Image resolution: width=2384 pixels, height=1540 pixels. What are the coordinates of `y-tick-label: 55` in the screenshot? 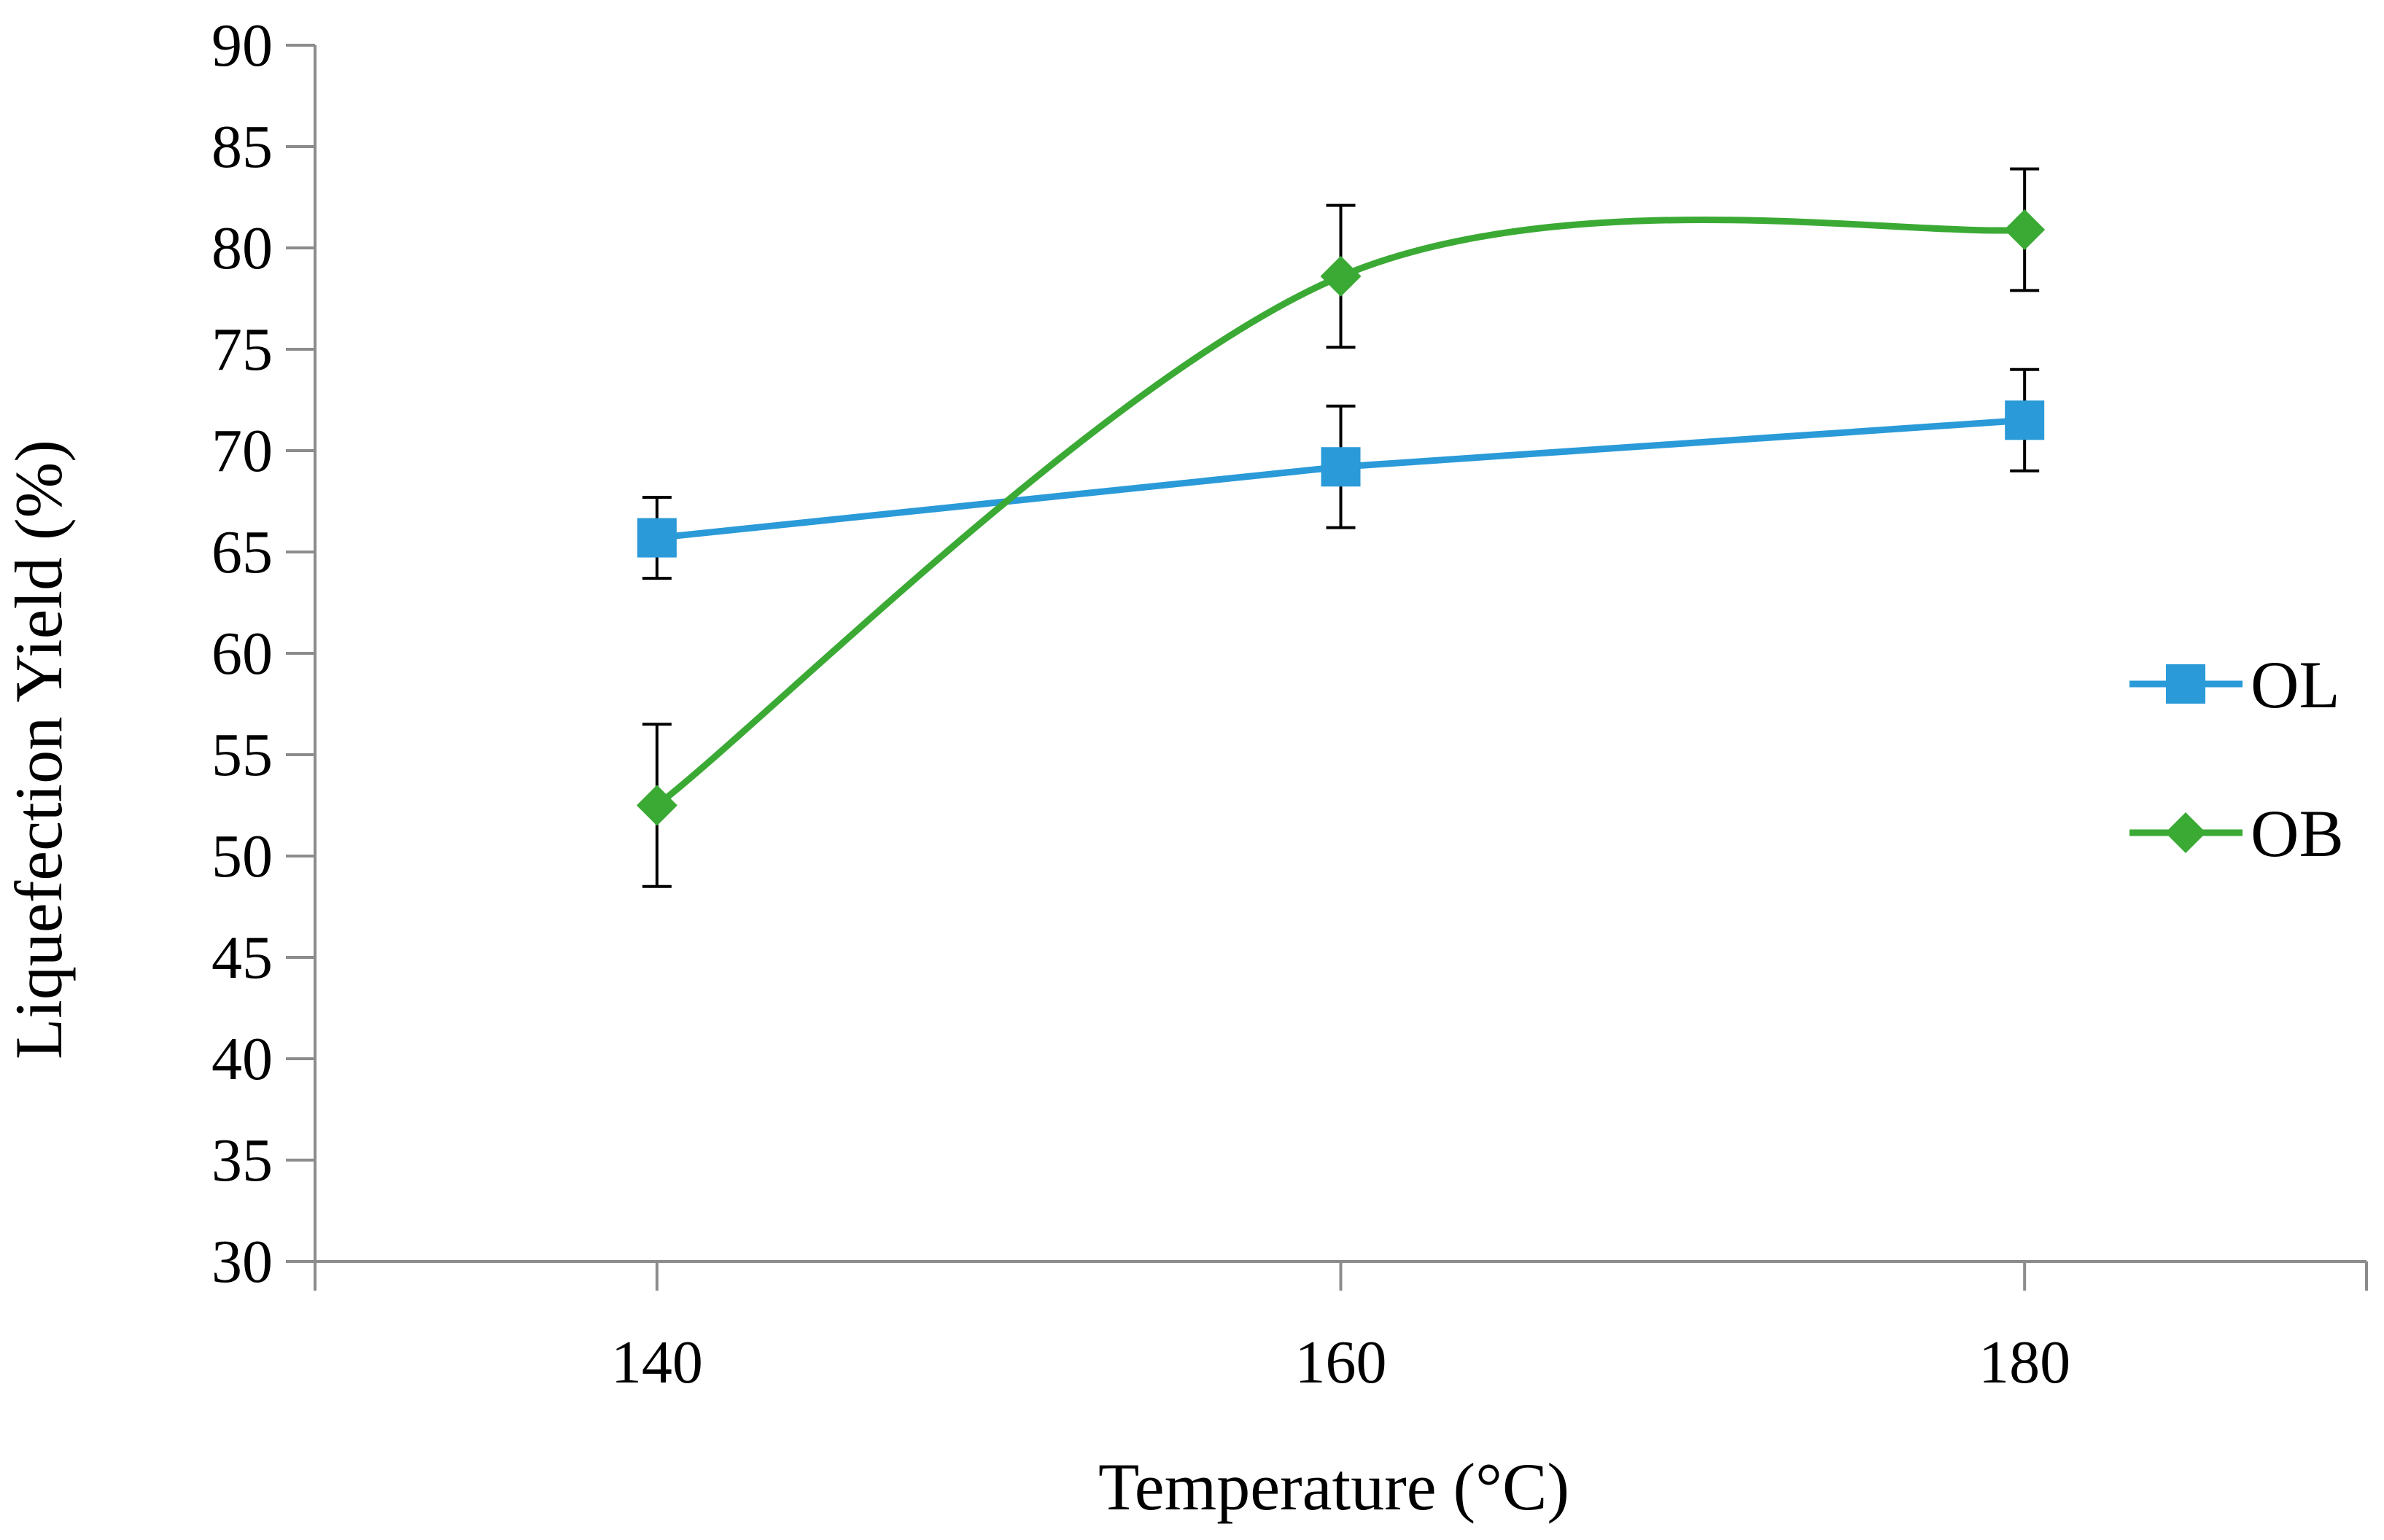 It's located at (242, 755).